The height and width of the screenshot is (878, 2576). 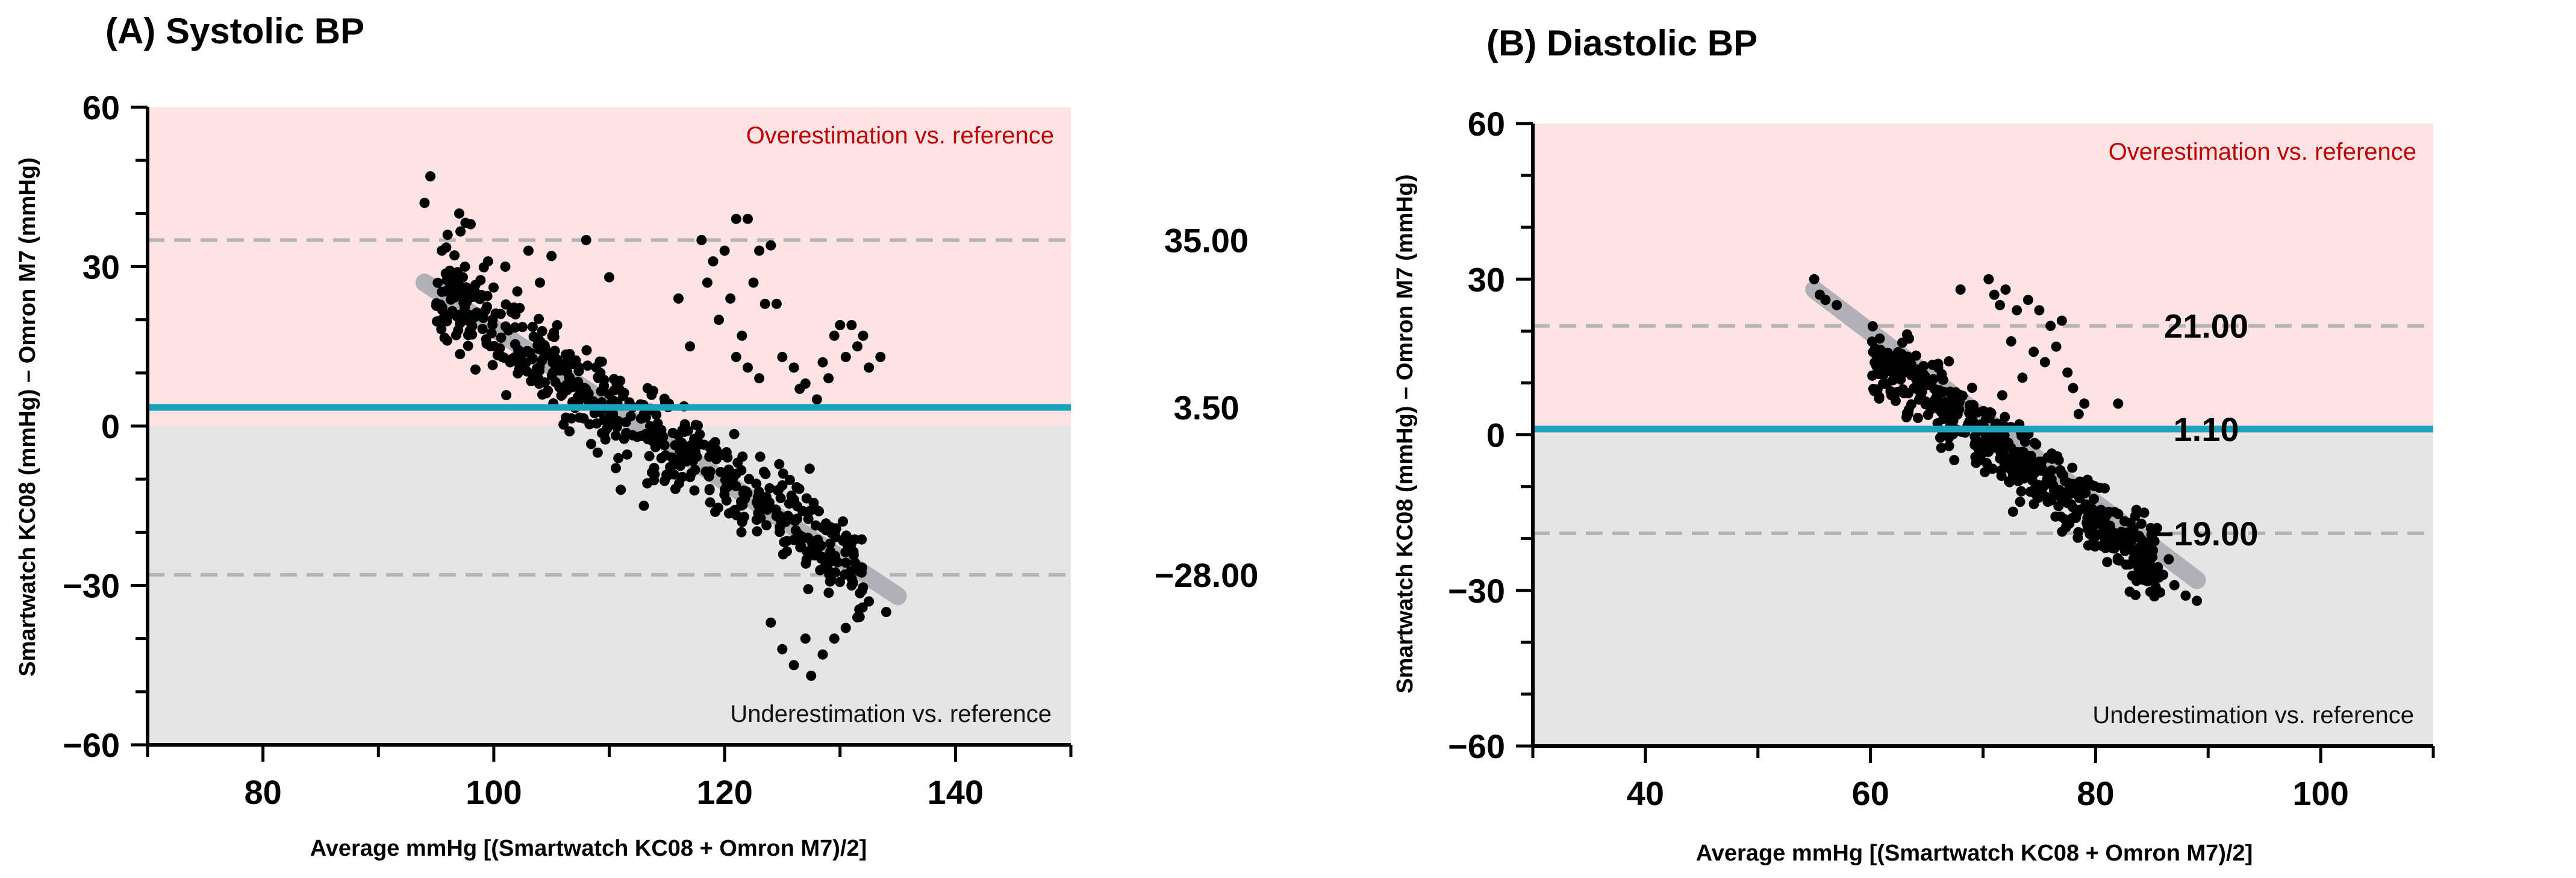 I want to click on x-tick-label: 100, so click(x=2320, y=793).